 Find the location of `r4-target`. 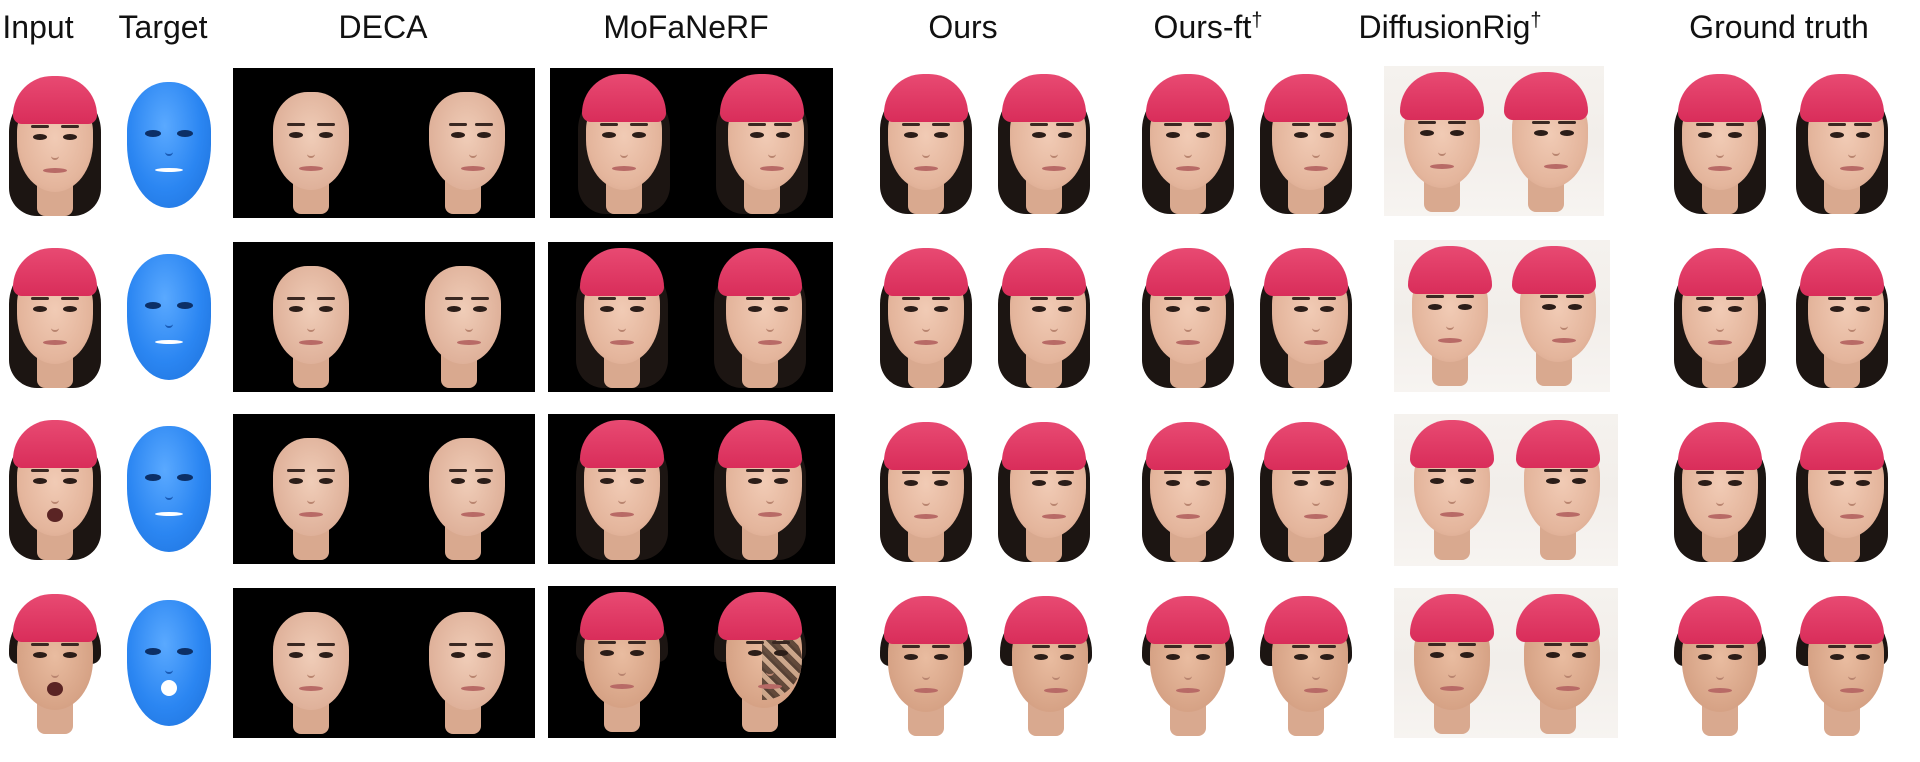

r4-target is located at coordinates (169, 663).